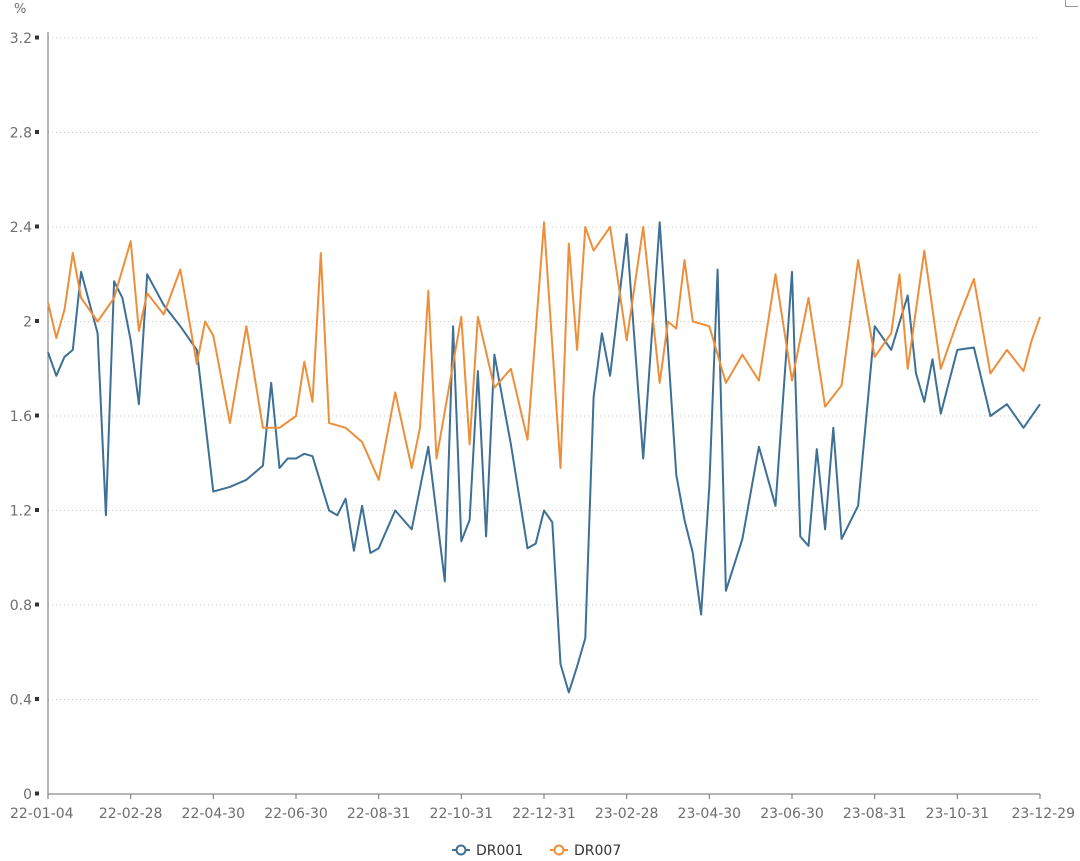  What do you see at coordinates (21, 512) in the screenshot?
I see `y-tick-label: 1.2` at bounding box center [21, 512].